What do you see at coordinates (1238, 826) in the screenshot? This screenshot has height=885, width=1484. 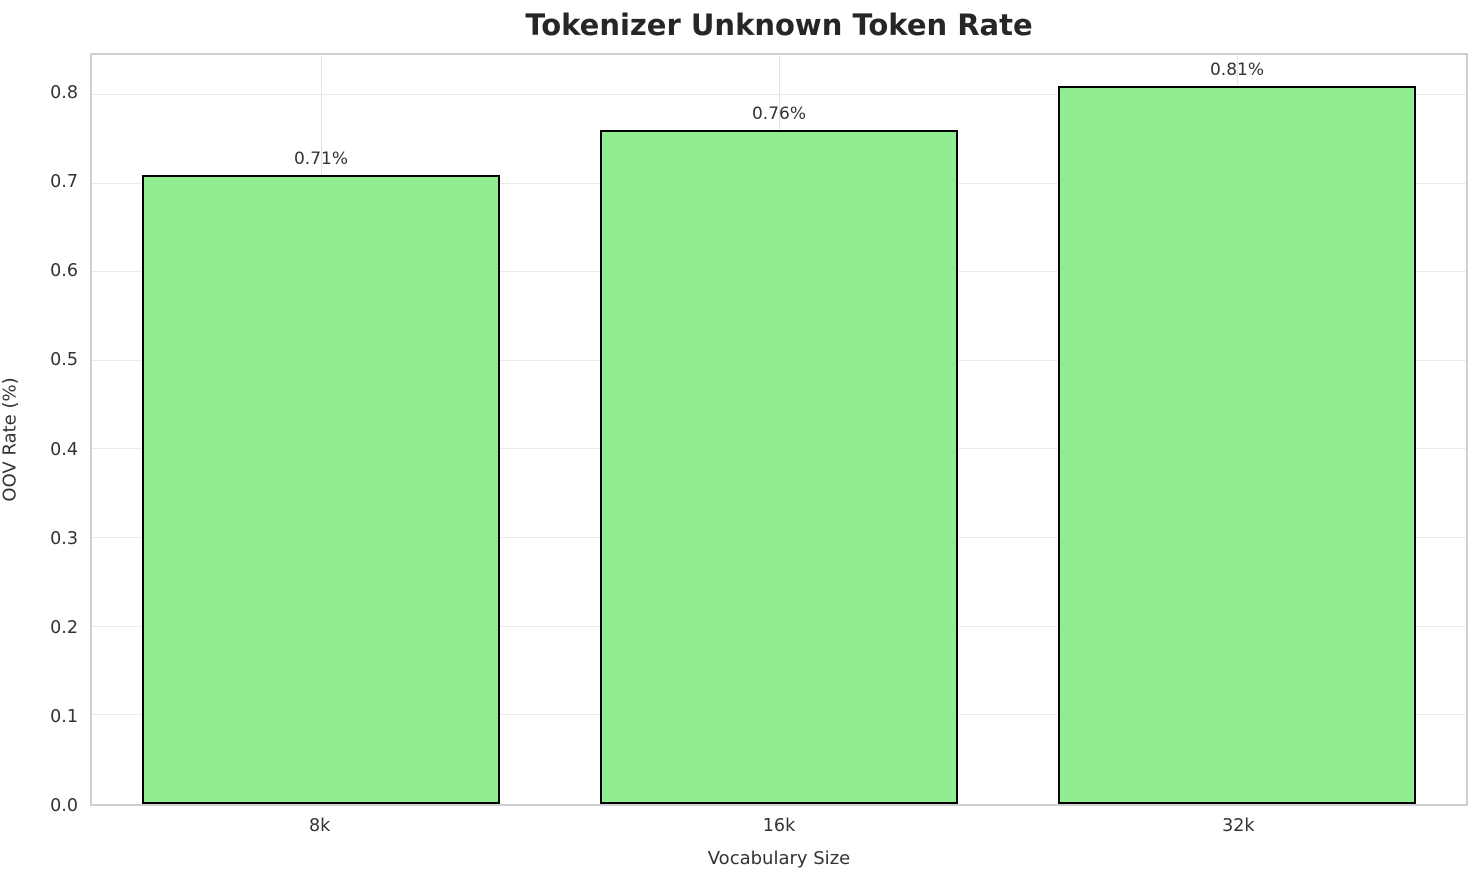 I see `x-tick-label-32k: 32k` at bounding box center [1238, 826].